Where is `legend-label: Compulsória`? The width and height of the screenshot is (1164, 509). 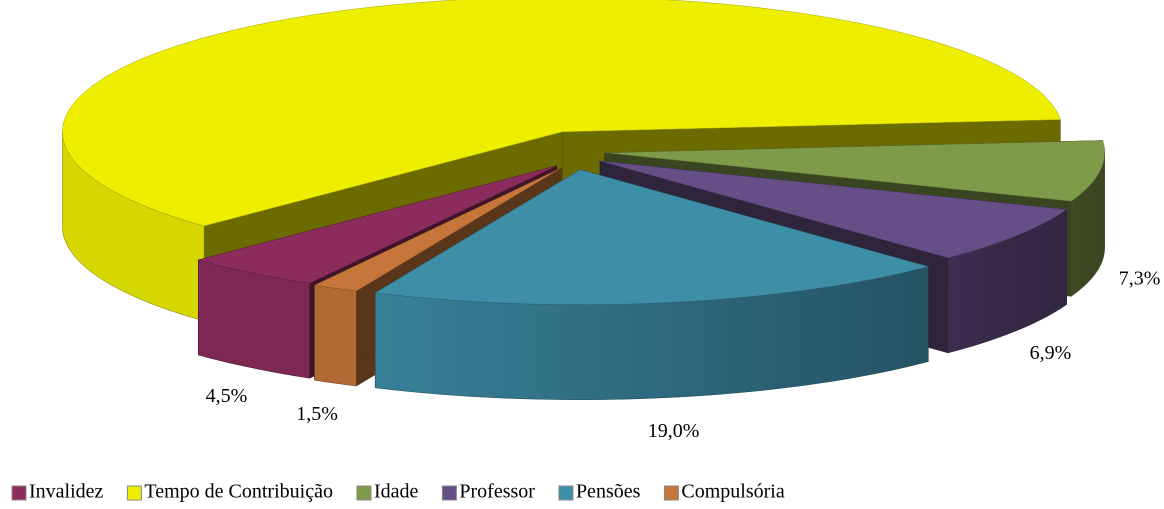
legend-label: Compulsória is located at coordinates (732, 492).